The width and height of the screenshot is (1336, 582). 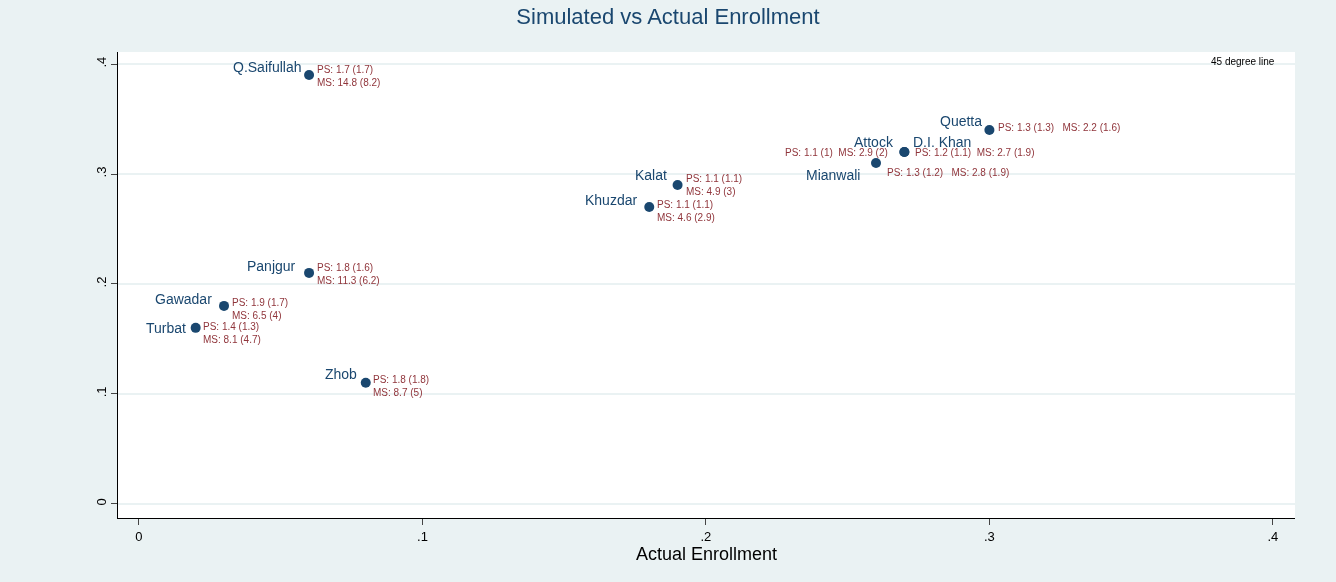 I want to click on y-tick-label: .2, so click(x=101, y=282).